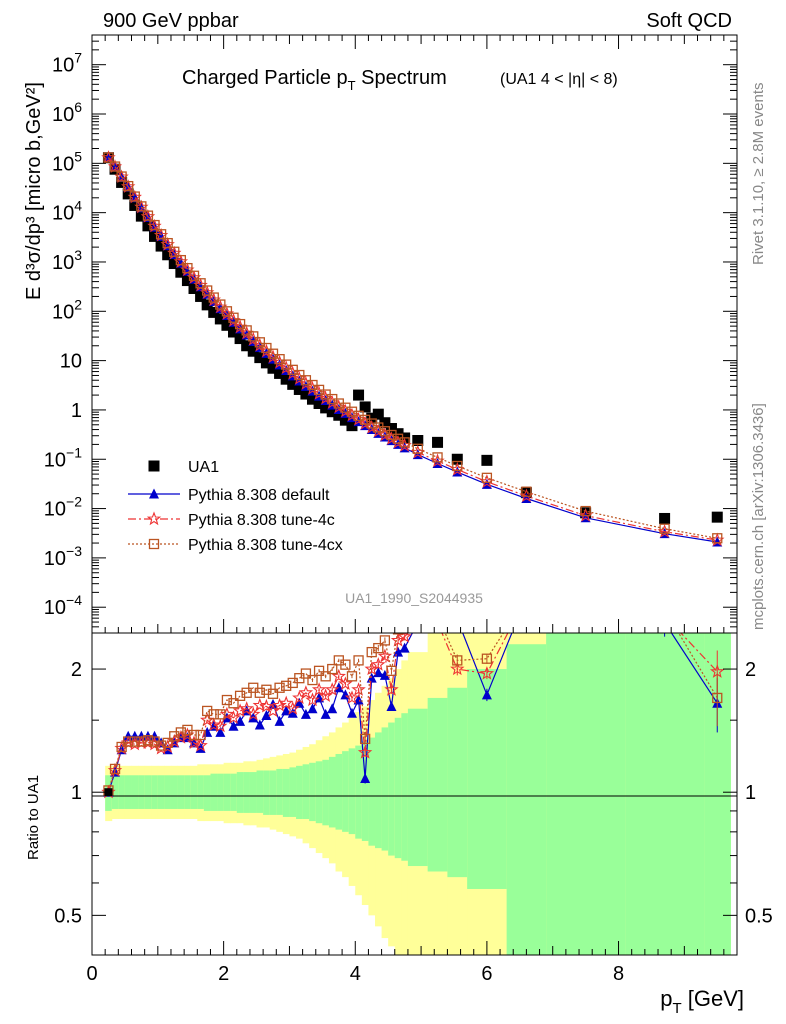  What do you see at coordinates (486, 974) in the screenshot?
I see `x-tick-label: 6` at bounding box center [486, 974].